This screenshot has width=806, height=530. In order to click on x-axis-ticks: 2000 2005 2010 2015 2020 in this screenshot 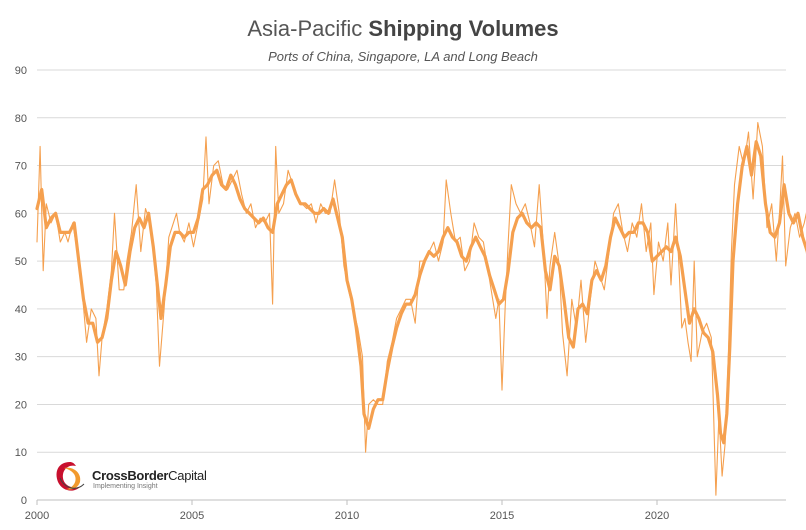, I will do `click(347, 511)`.